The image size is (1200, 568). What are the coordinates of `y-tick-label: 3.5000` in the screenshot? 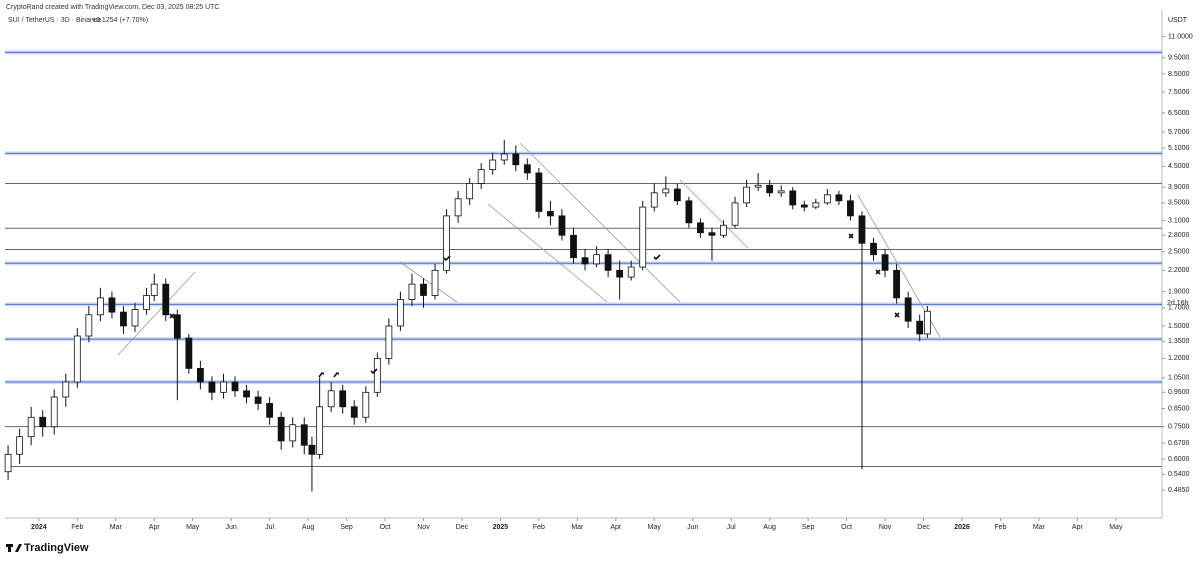 It's located at (1179, 203).